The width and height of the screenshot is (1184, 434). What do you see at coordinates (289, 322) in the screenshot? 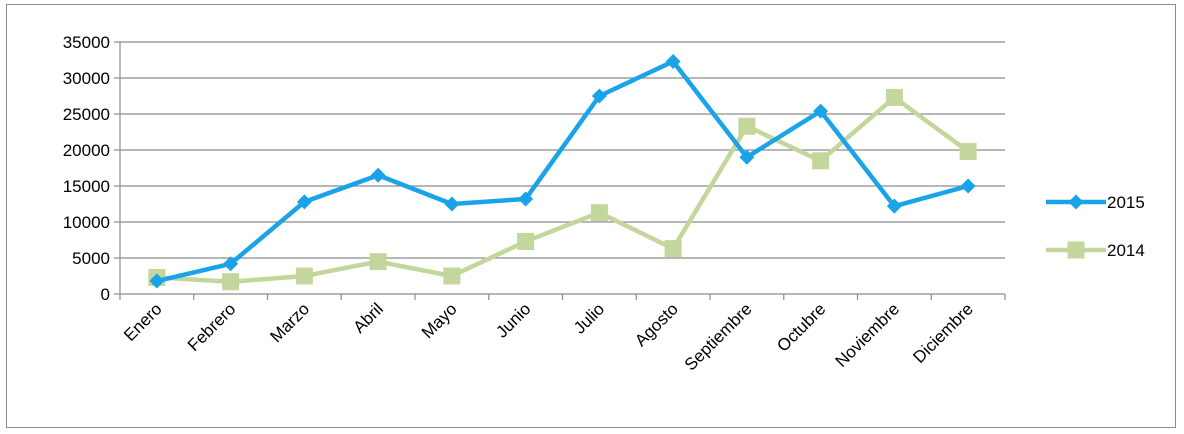
I see `x-tick-label: Marzo` at bounding box center [289, 322].